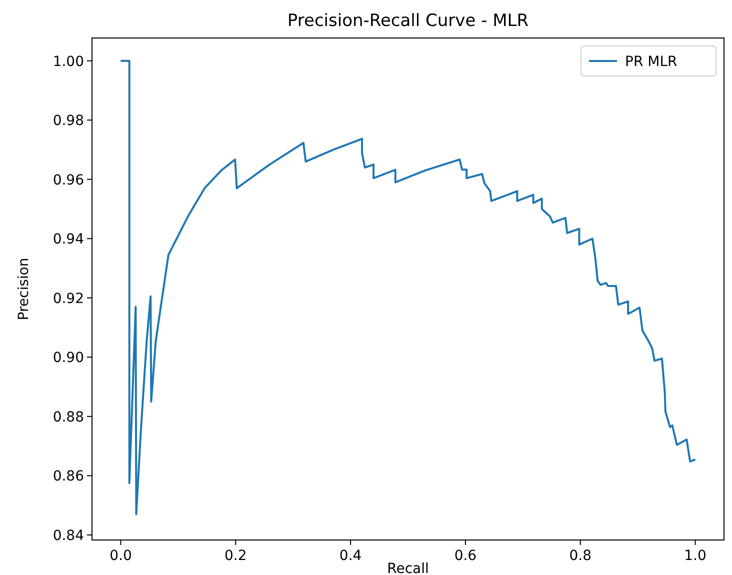 The image size is (732, 575). What do you see at coordinates (68, 240) in the screenshot?
I see `y-tick-label: 0.94` at bounding box center [68, 240].